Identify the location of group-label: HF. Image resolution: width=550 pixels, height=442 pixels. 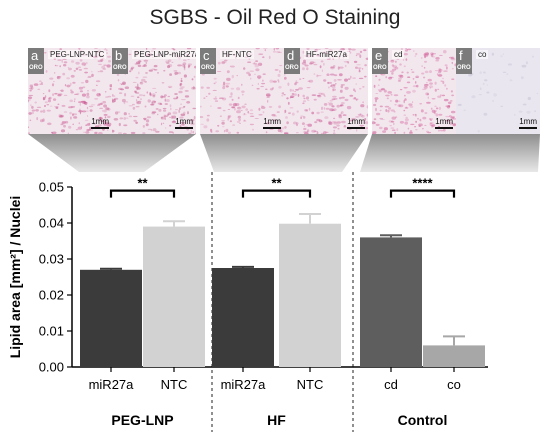
(276, 420).